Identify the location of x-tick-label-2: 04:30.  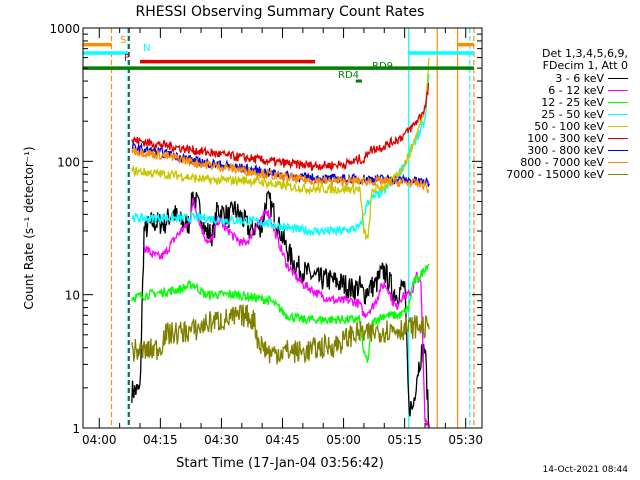
(221, 440).